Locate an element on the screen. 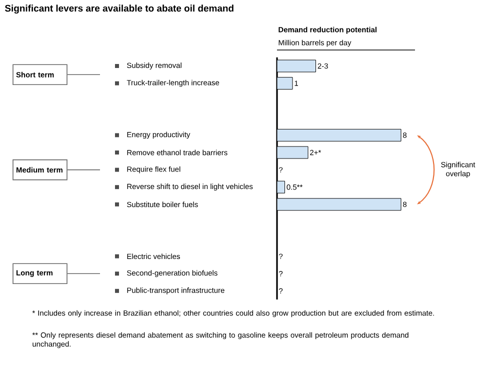  text: Significant levers are available to abate oil demand is located at coordinates (119, 9).